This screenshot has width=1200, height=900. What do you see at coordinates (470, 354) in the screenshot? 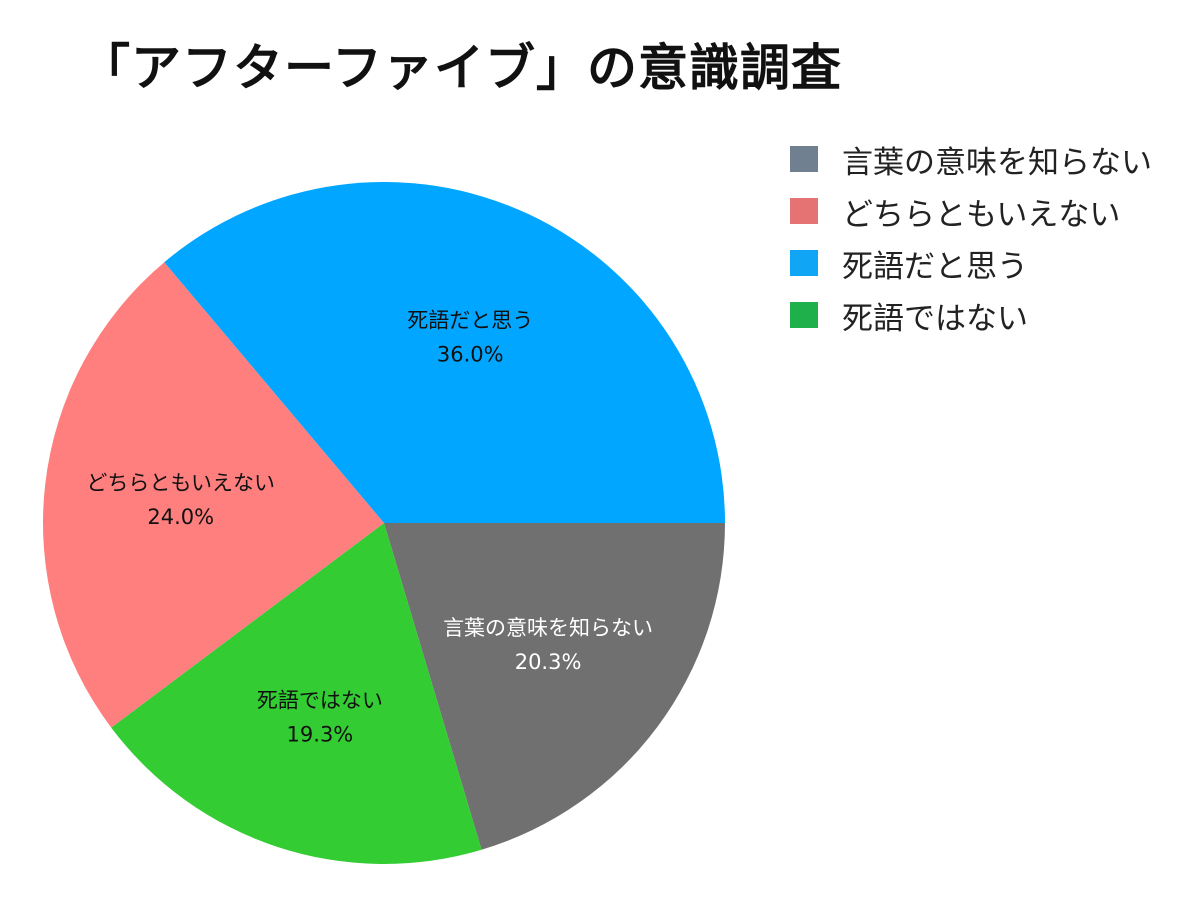
I see `slice-value-label: 36.0%` at bounding box center [470, 354].